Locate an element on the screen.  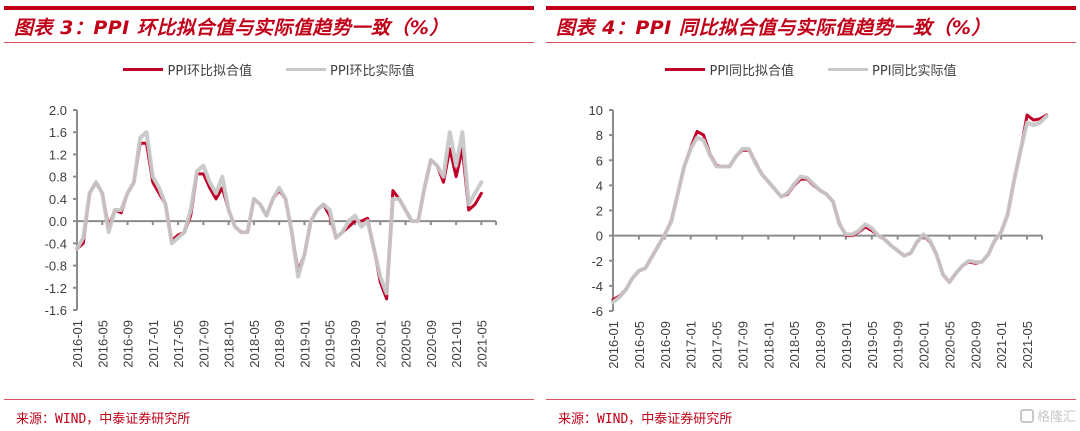
legend-label: PPI环比拟合值 is located at coordinates (209, 71).